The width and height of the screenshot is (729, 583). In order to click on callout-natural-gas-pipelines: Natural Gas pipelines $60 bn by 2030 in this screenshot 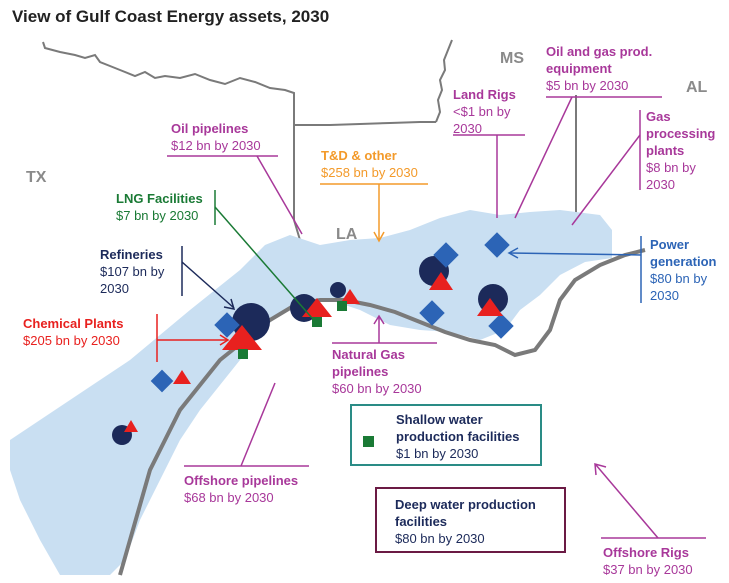, I will do `click(377, 371)`.